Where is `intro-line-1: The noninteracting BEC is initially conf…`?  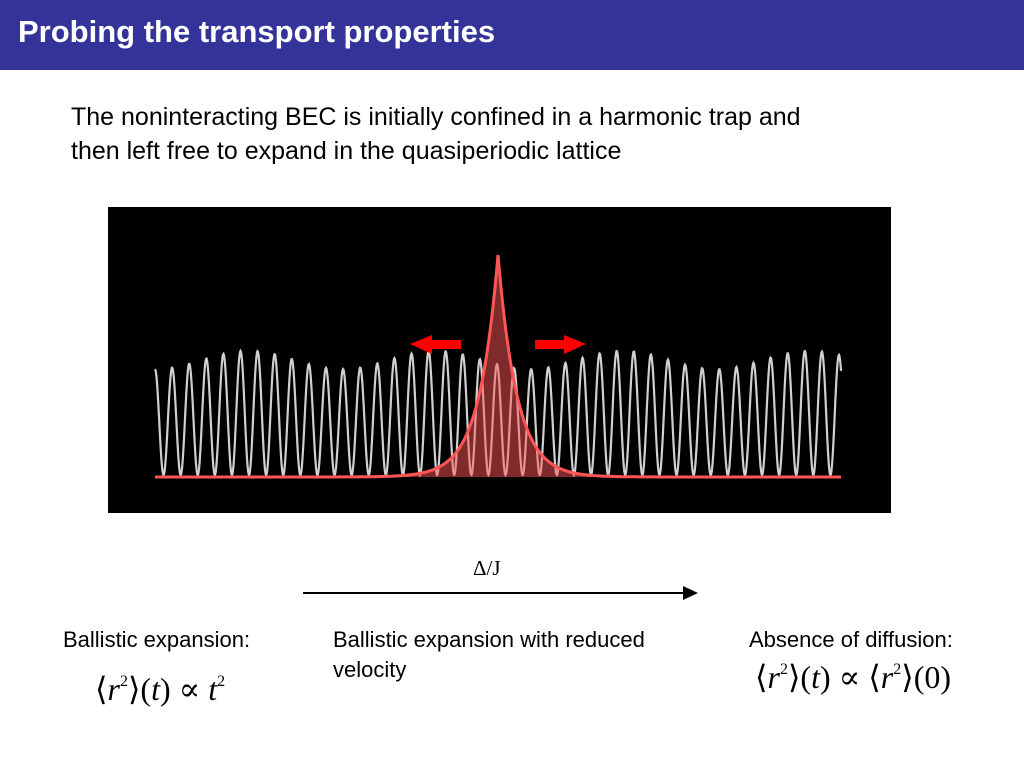 intro-line-1: The noninteracting BEC is initially conf… is located at coordinates (436, 117).